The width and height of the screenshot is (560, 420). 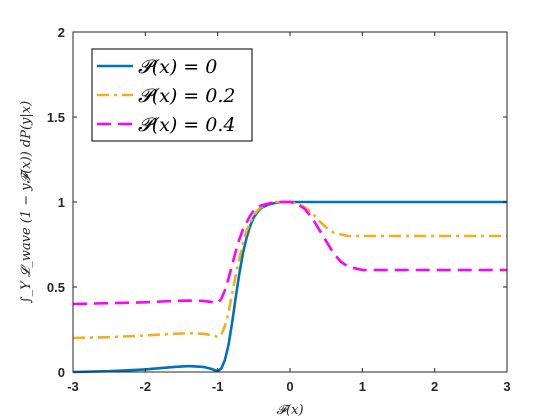 What do you see at coordinates (73, 386) in the screenshot?
I see `x-tick-label: -3` at bounding box center [73, 386].